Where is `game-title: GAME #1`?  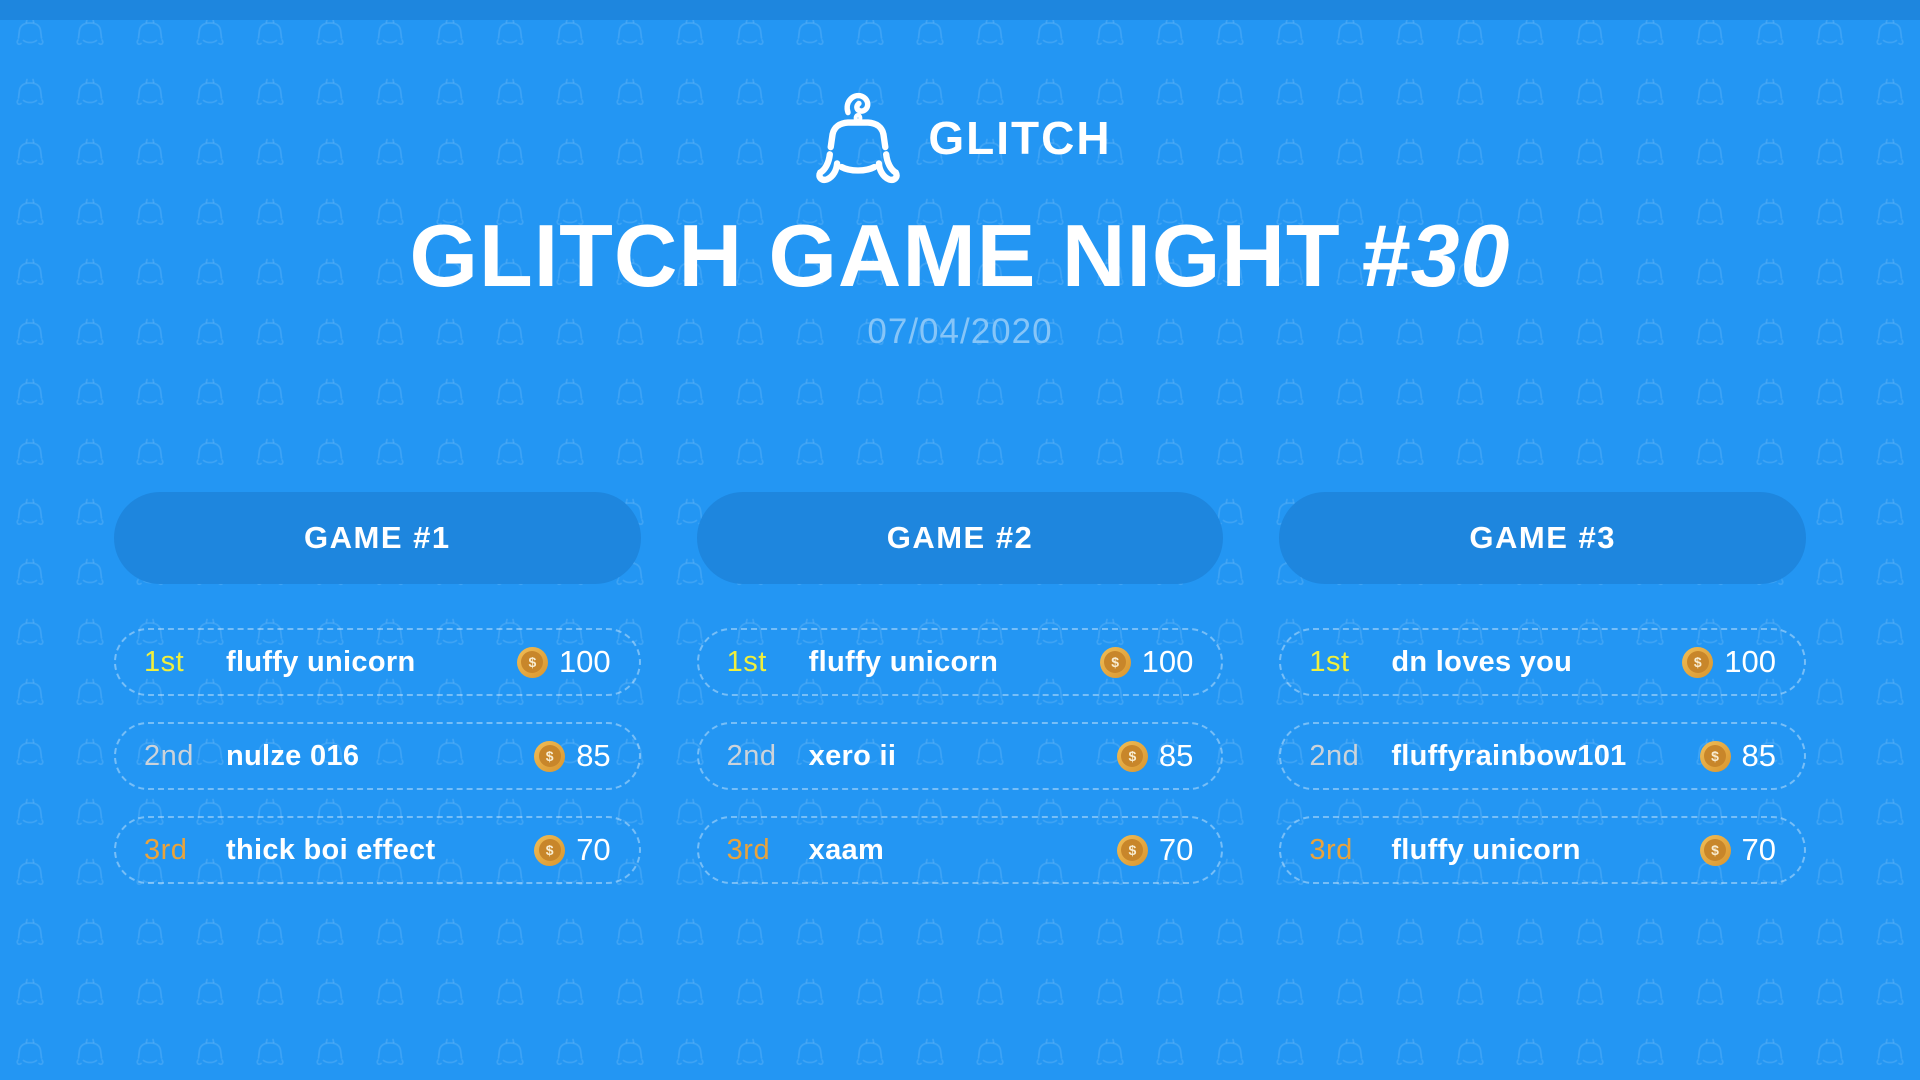
game-title: GAME #1 is located at coordinates (377, 538).